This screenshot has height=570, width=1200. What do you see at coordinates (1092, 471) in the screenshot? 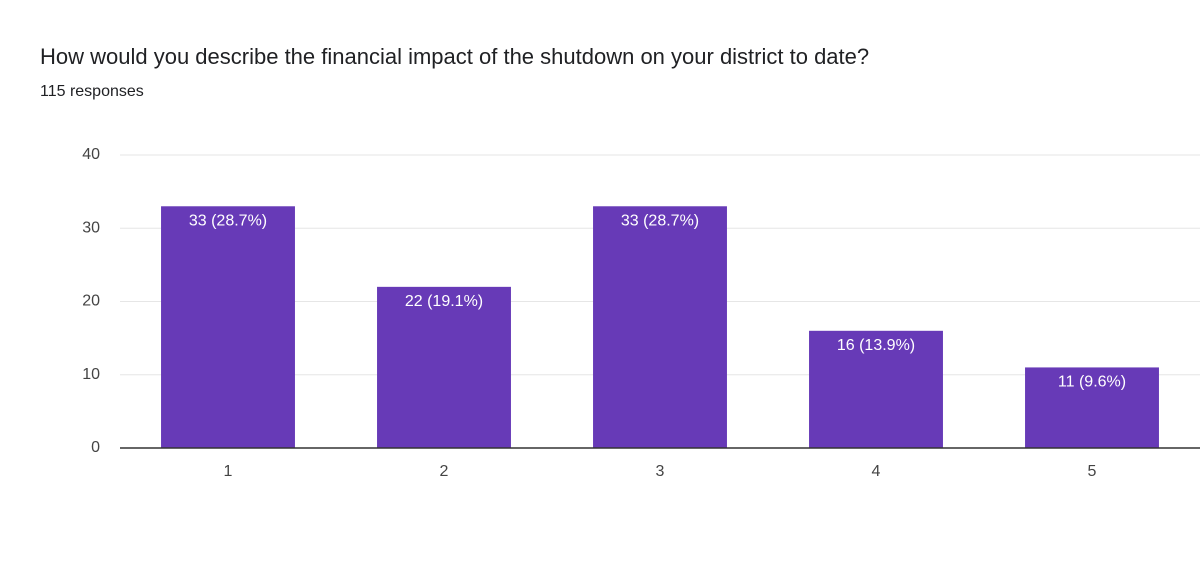
I see `x-tick-label: 5` at bounding box center [1092, 471].